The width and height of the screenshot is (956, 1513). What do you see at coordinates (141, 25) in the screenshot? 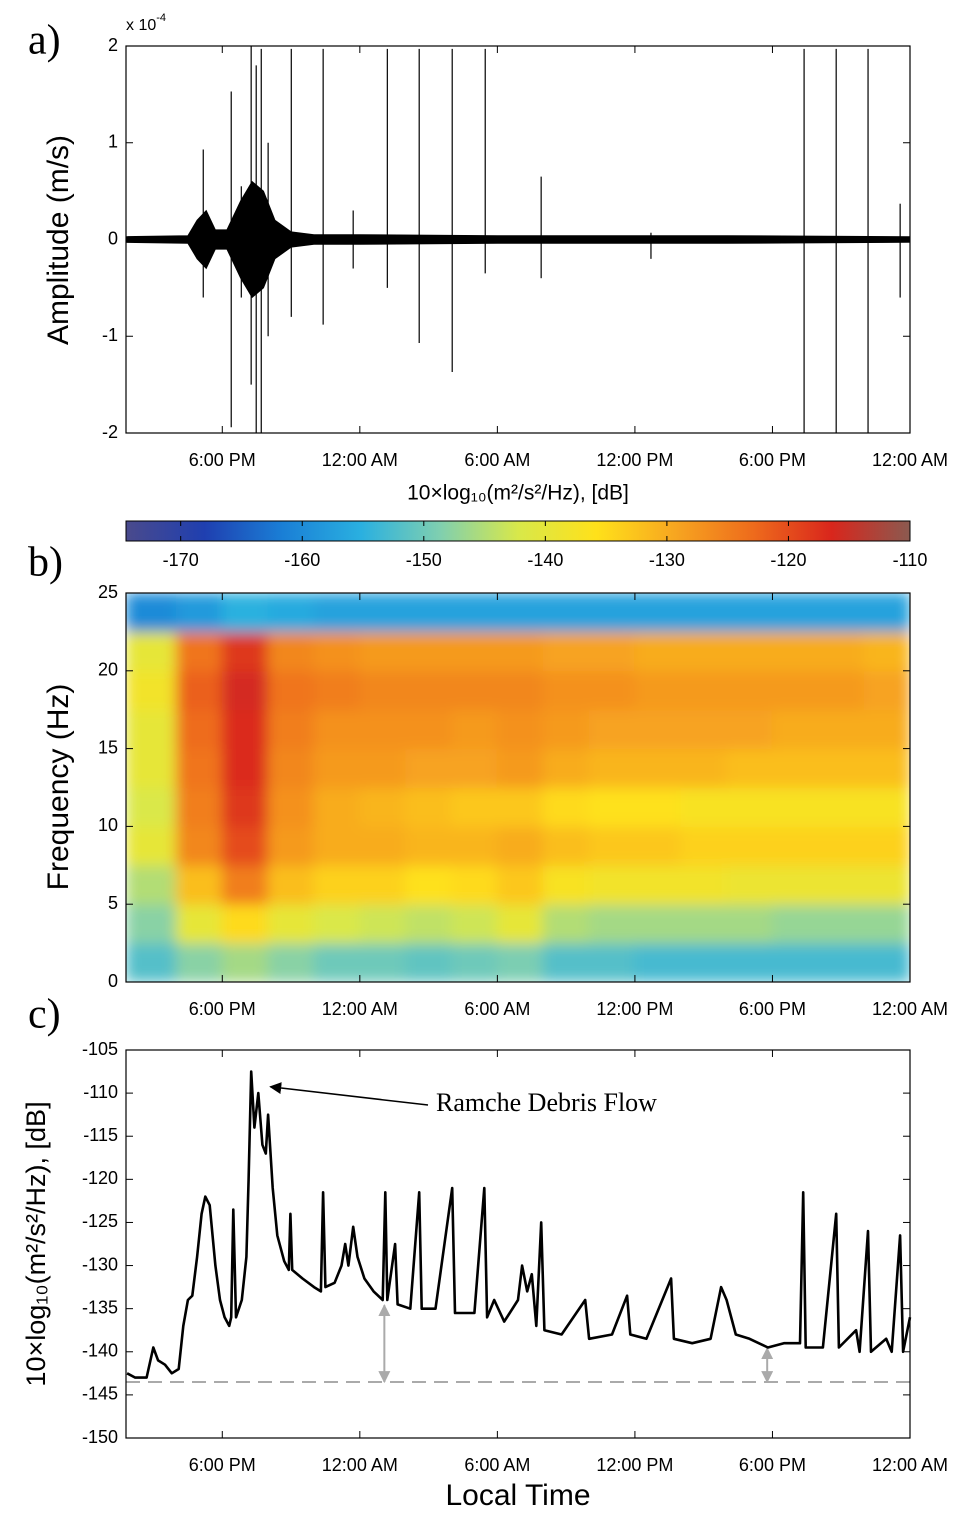
I see `multiplier-base: x 10` at bounding box center [141, 25].